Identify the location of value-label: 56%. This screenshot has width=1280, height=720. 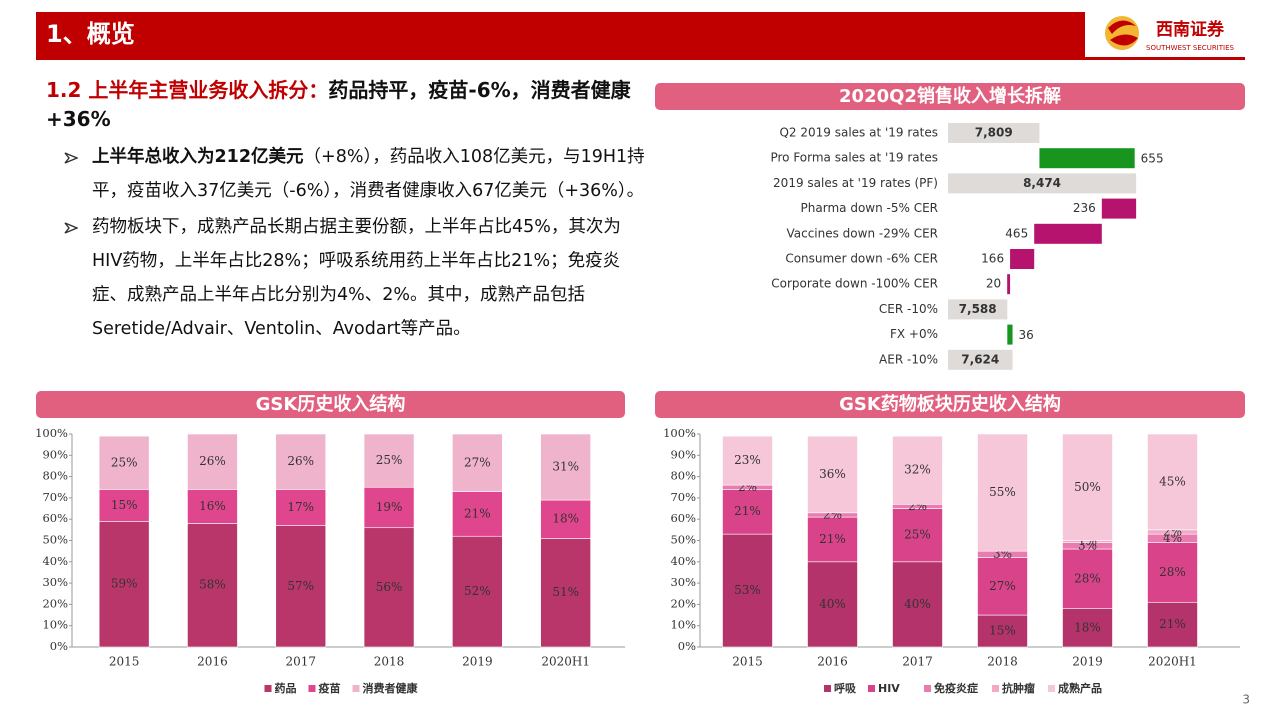
(389, 587).